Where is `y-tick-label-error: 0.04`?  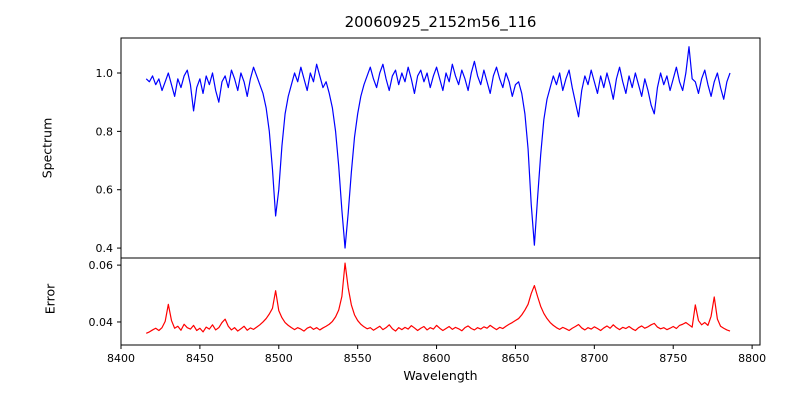
y-tick-label-error: 0.04 is located at coordinates (101, 322).